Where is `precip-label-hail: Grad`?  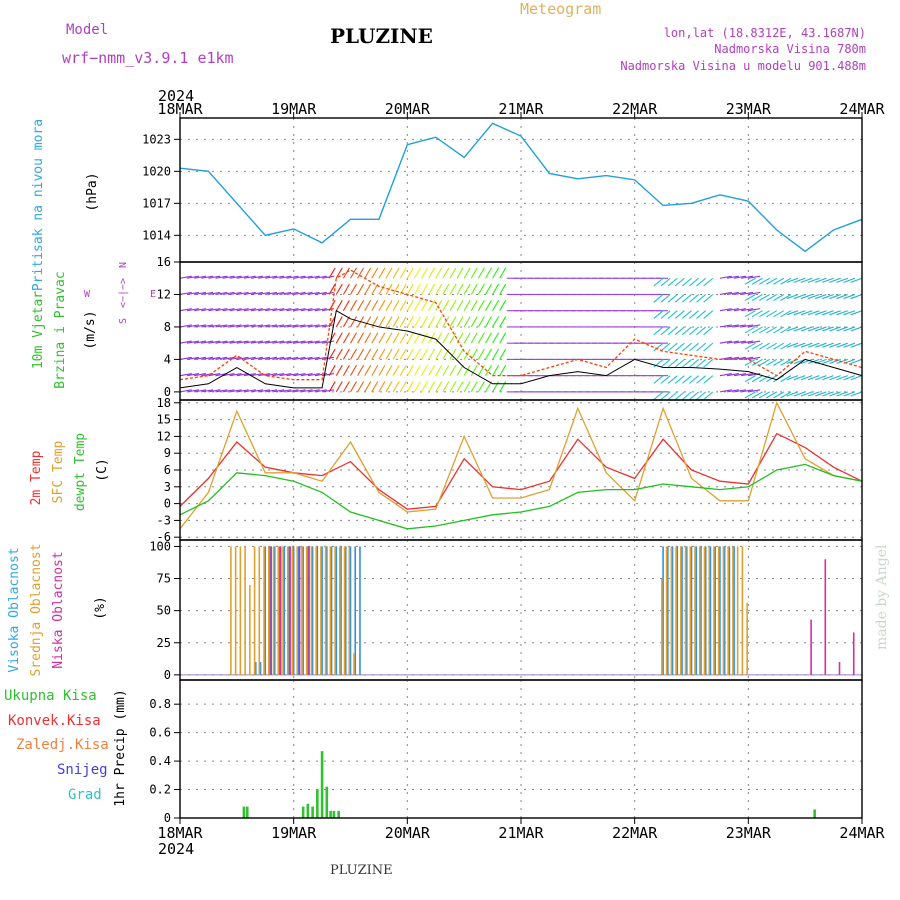 precip-label-hail: Grad is located at coordinates (85, 795).